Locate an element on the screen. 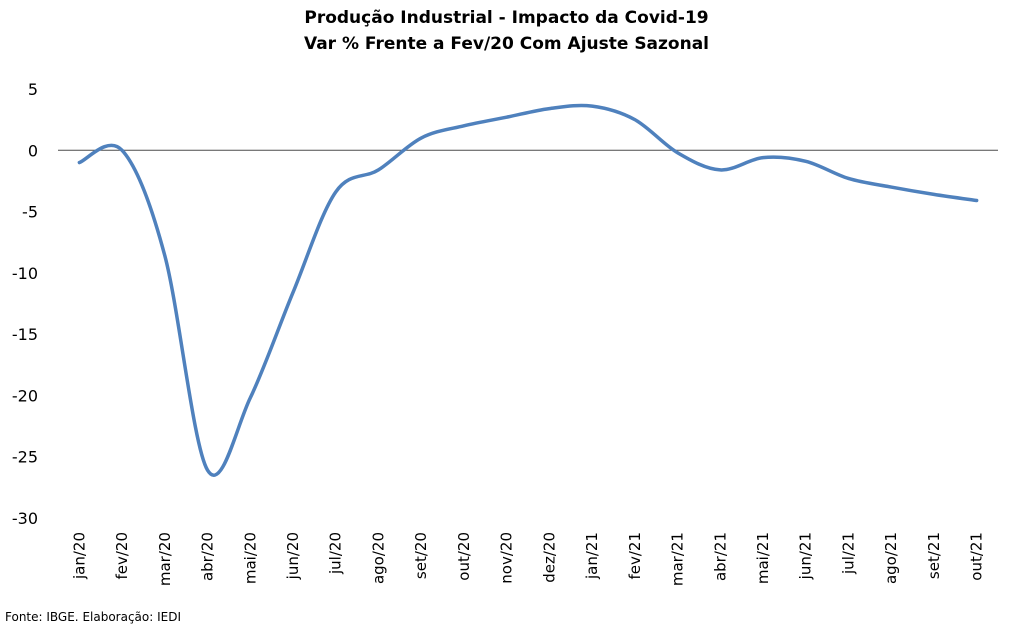 The width and height of the screenshot is (1013, 631). x-tick-label: ago/20 is located at coordinates (378, 558).